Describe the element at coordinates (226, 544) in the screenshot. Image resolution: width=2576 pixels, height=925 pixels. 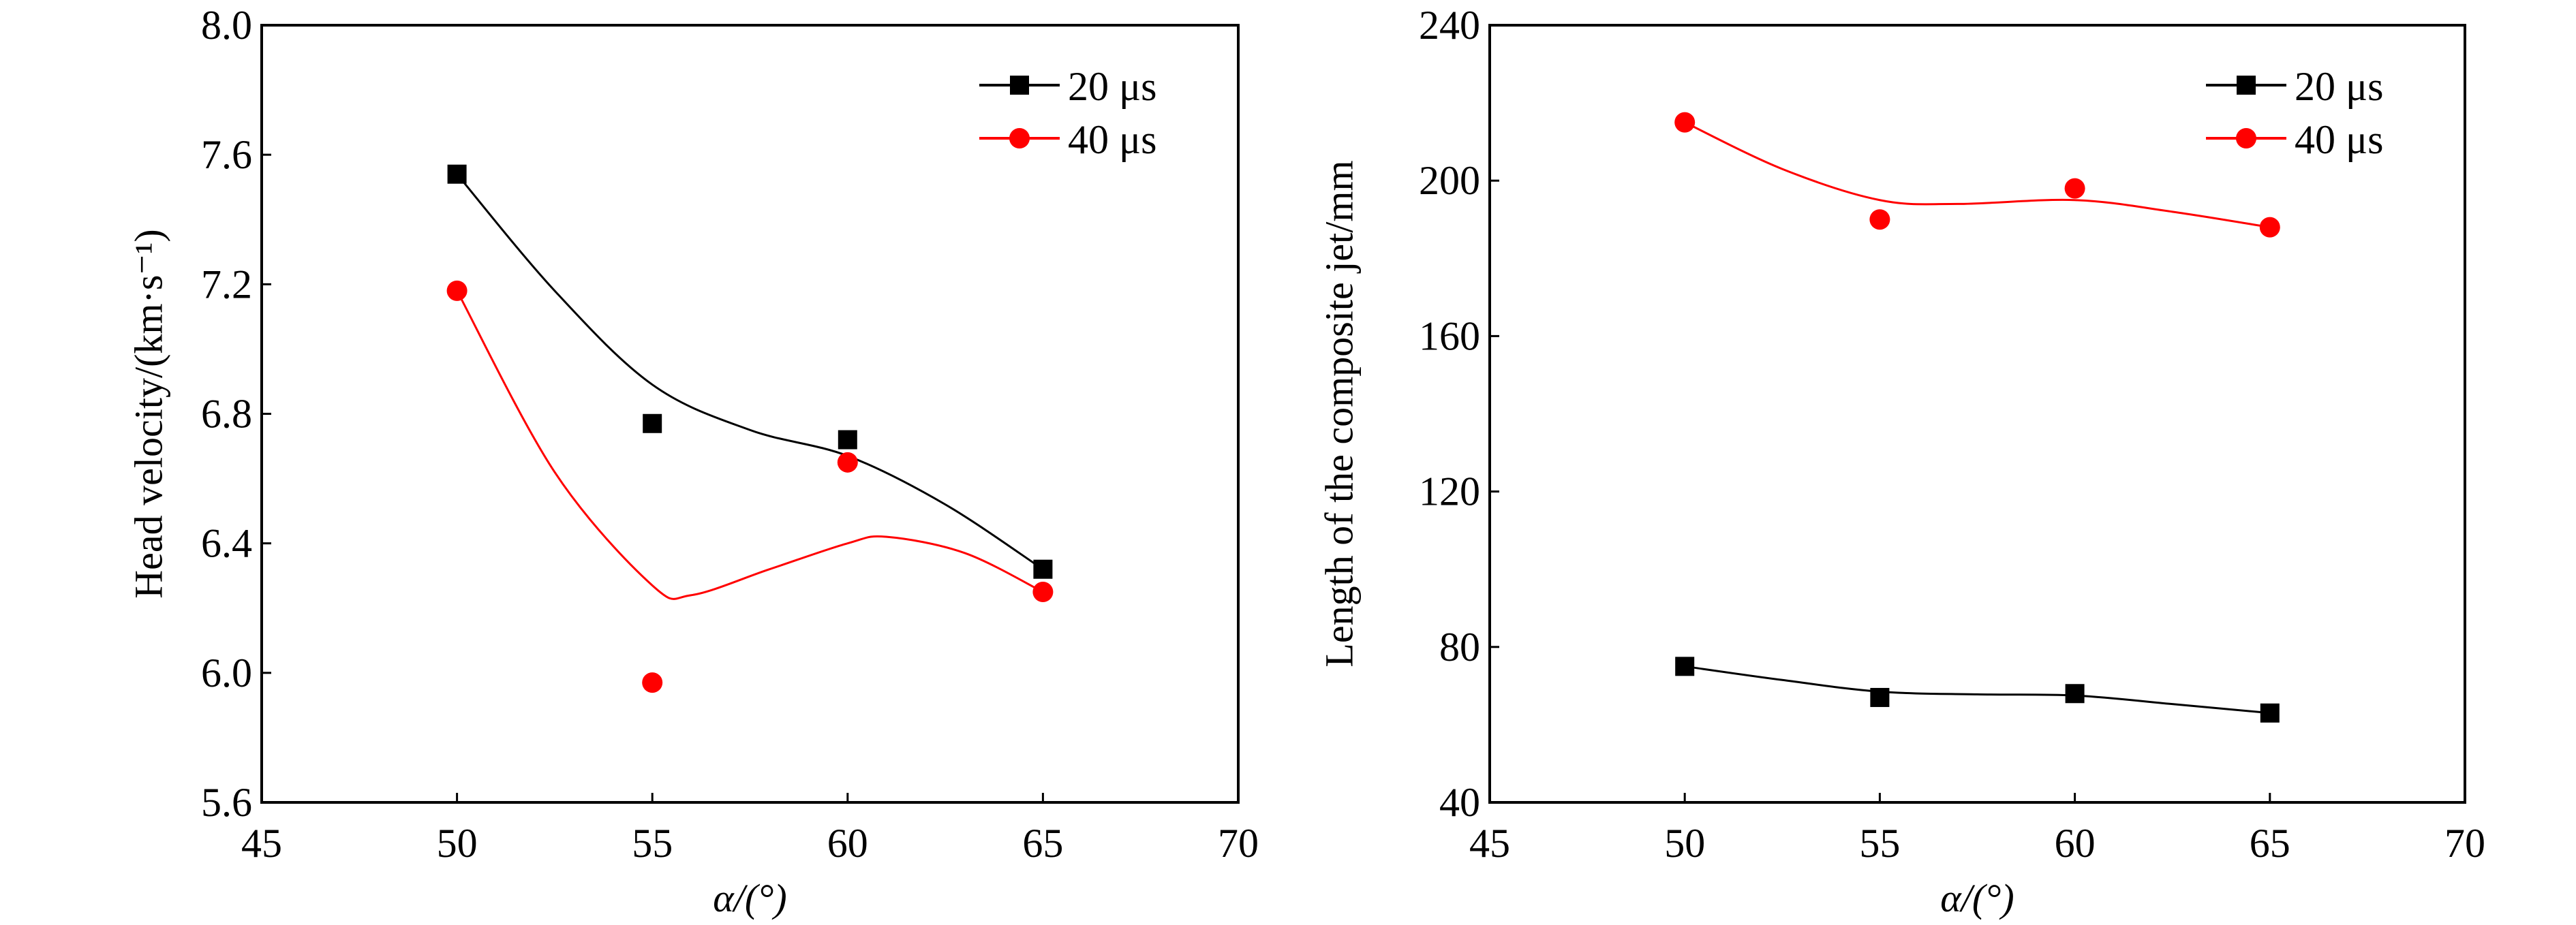
I see `y-tick-label: 6.4` at that location.